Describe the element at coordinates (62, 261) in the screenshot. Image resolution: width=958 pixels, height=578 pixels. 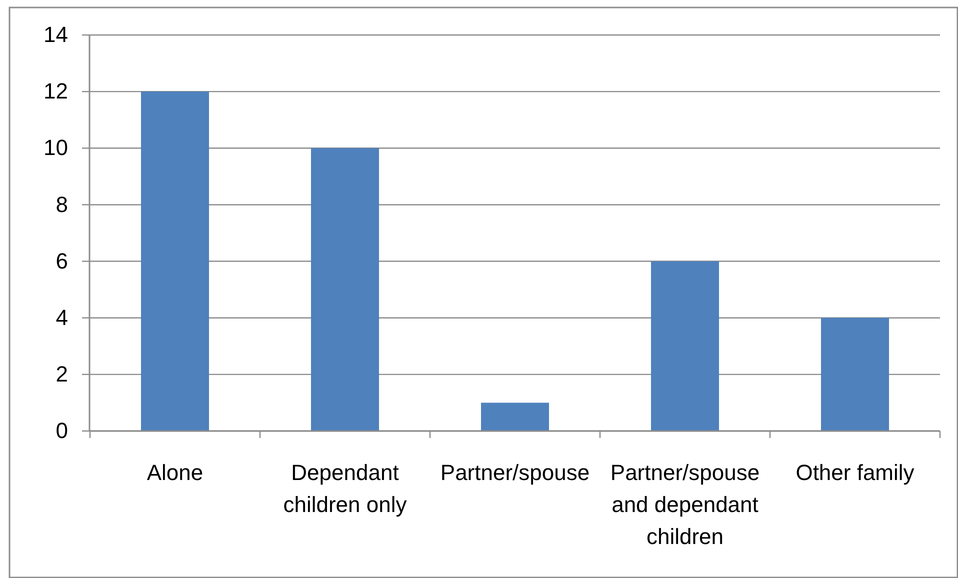
I see `y-tick-label: 6` at that location.